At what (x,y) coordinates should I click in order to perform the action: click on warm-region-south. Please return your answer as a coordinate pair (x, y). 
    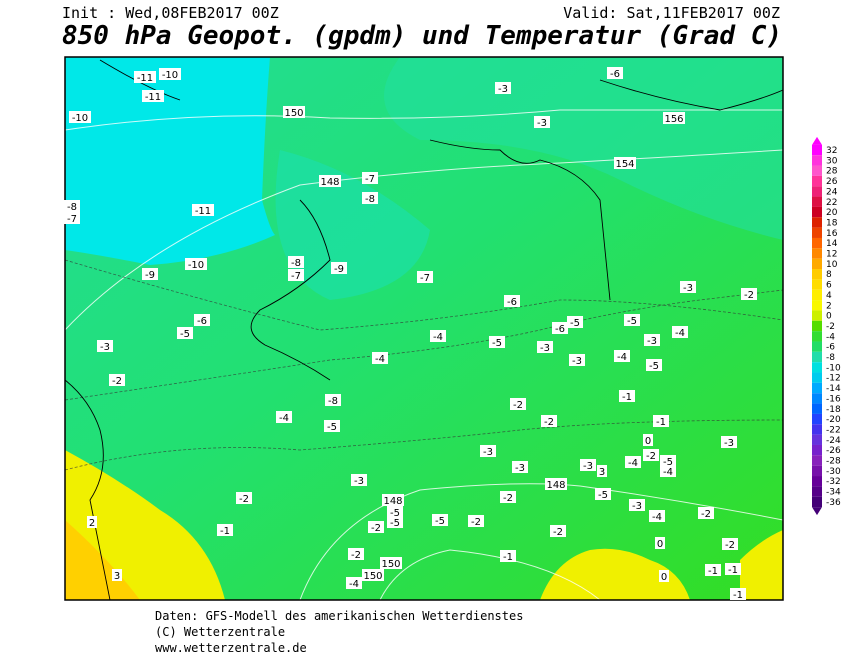
    Looking at the image, I should click on (615, 574).